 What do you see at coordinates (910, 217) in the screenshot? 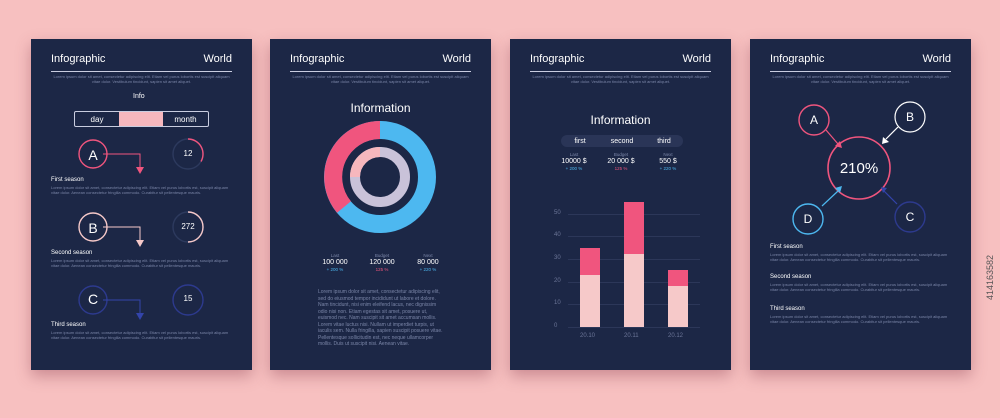
I see `node-c-letter: C` at bounding box center [910, 217].